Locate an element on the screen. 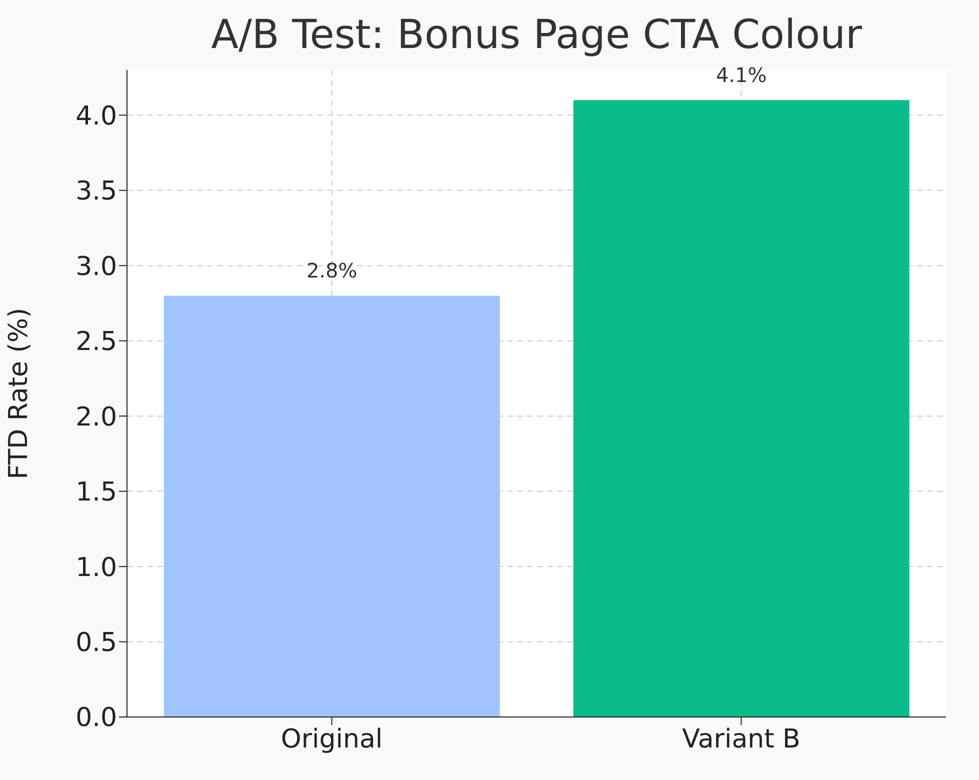  data-label: 4.1% is located at coordinates (741, 75).